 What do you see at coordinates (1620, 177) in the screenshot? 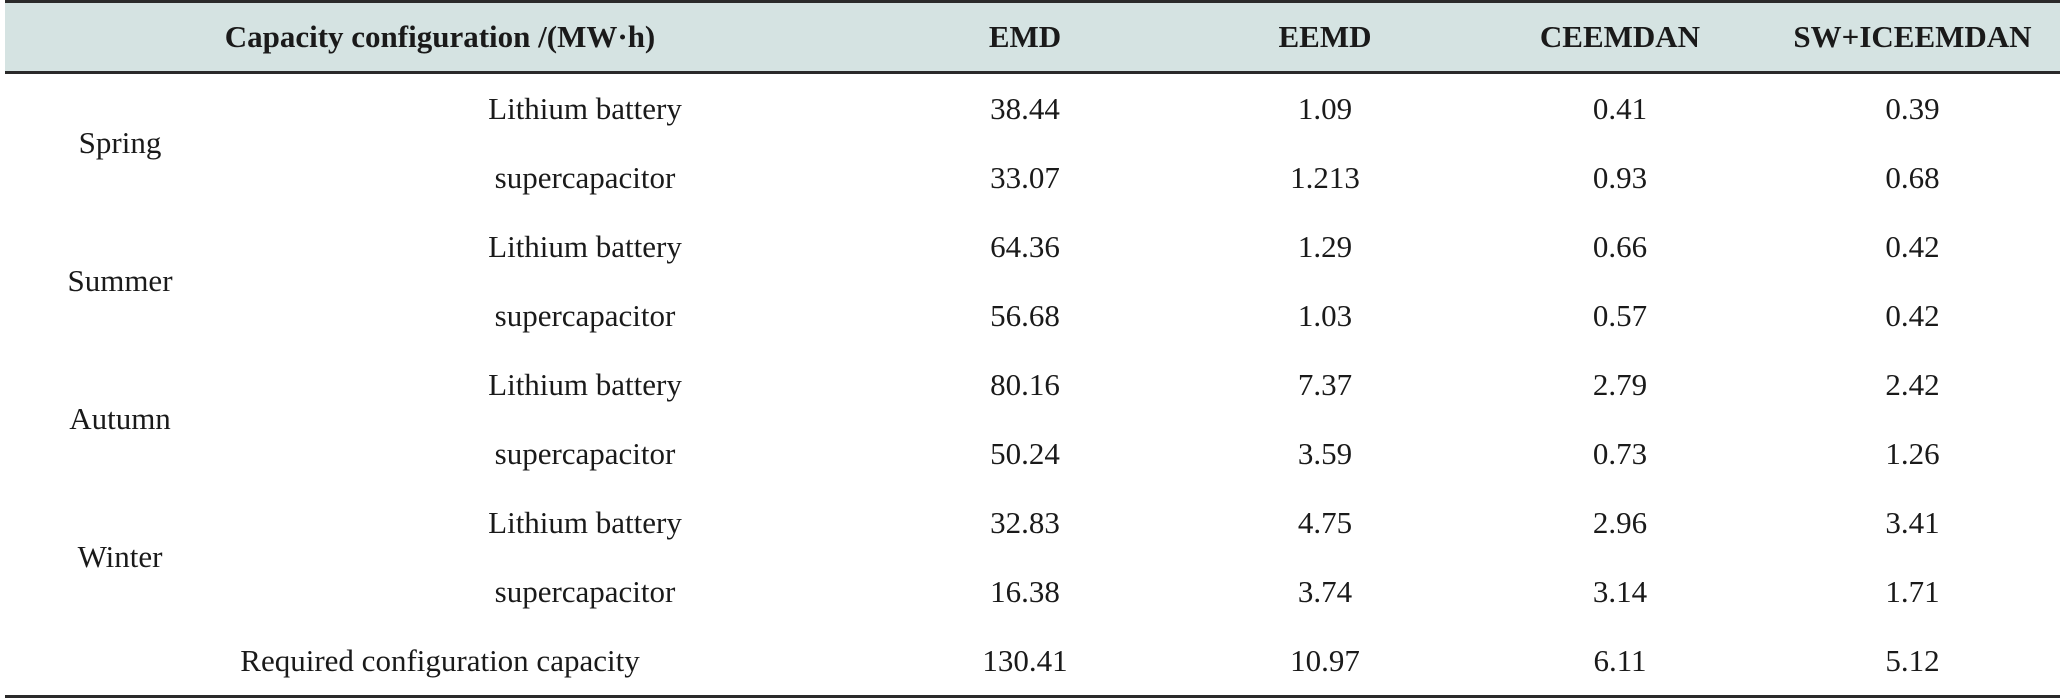
I see `value-cell: 0.93` at bounding box center [1620, 177].